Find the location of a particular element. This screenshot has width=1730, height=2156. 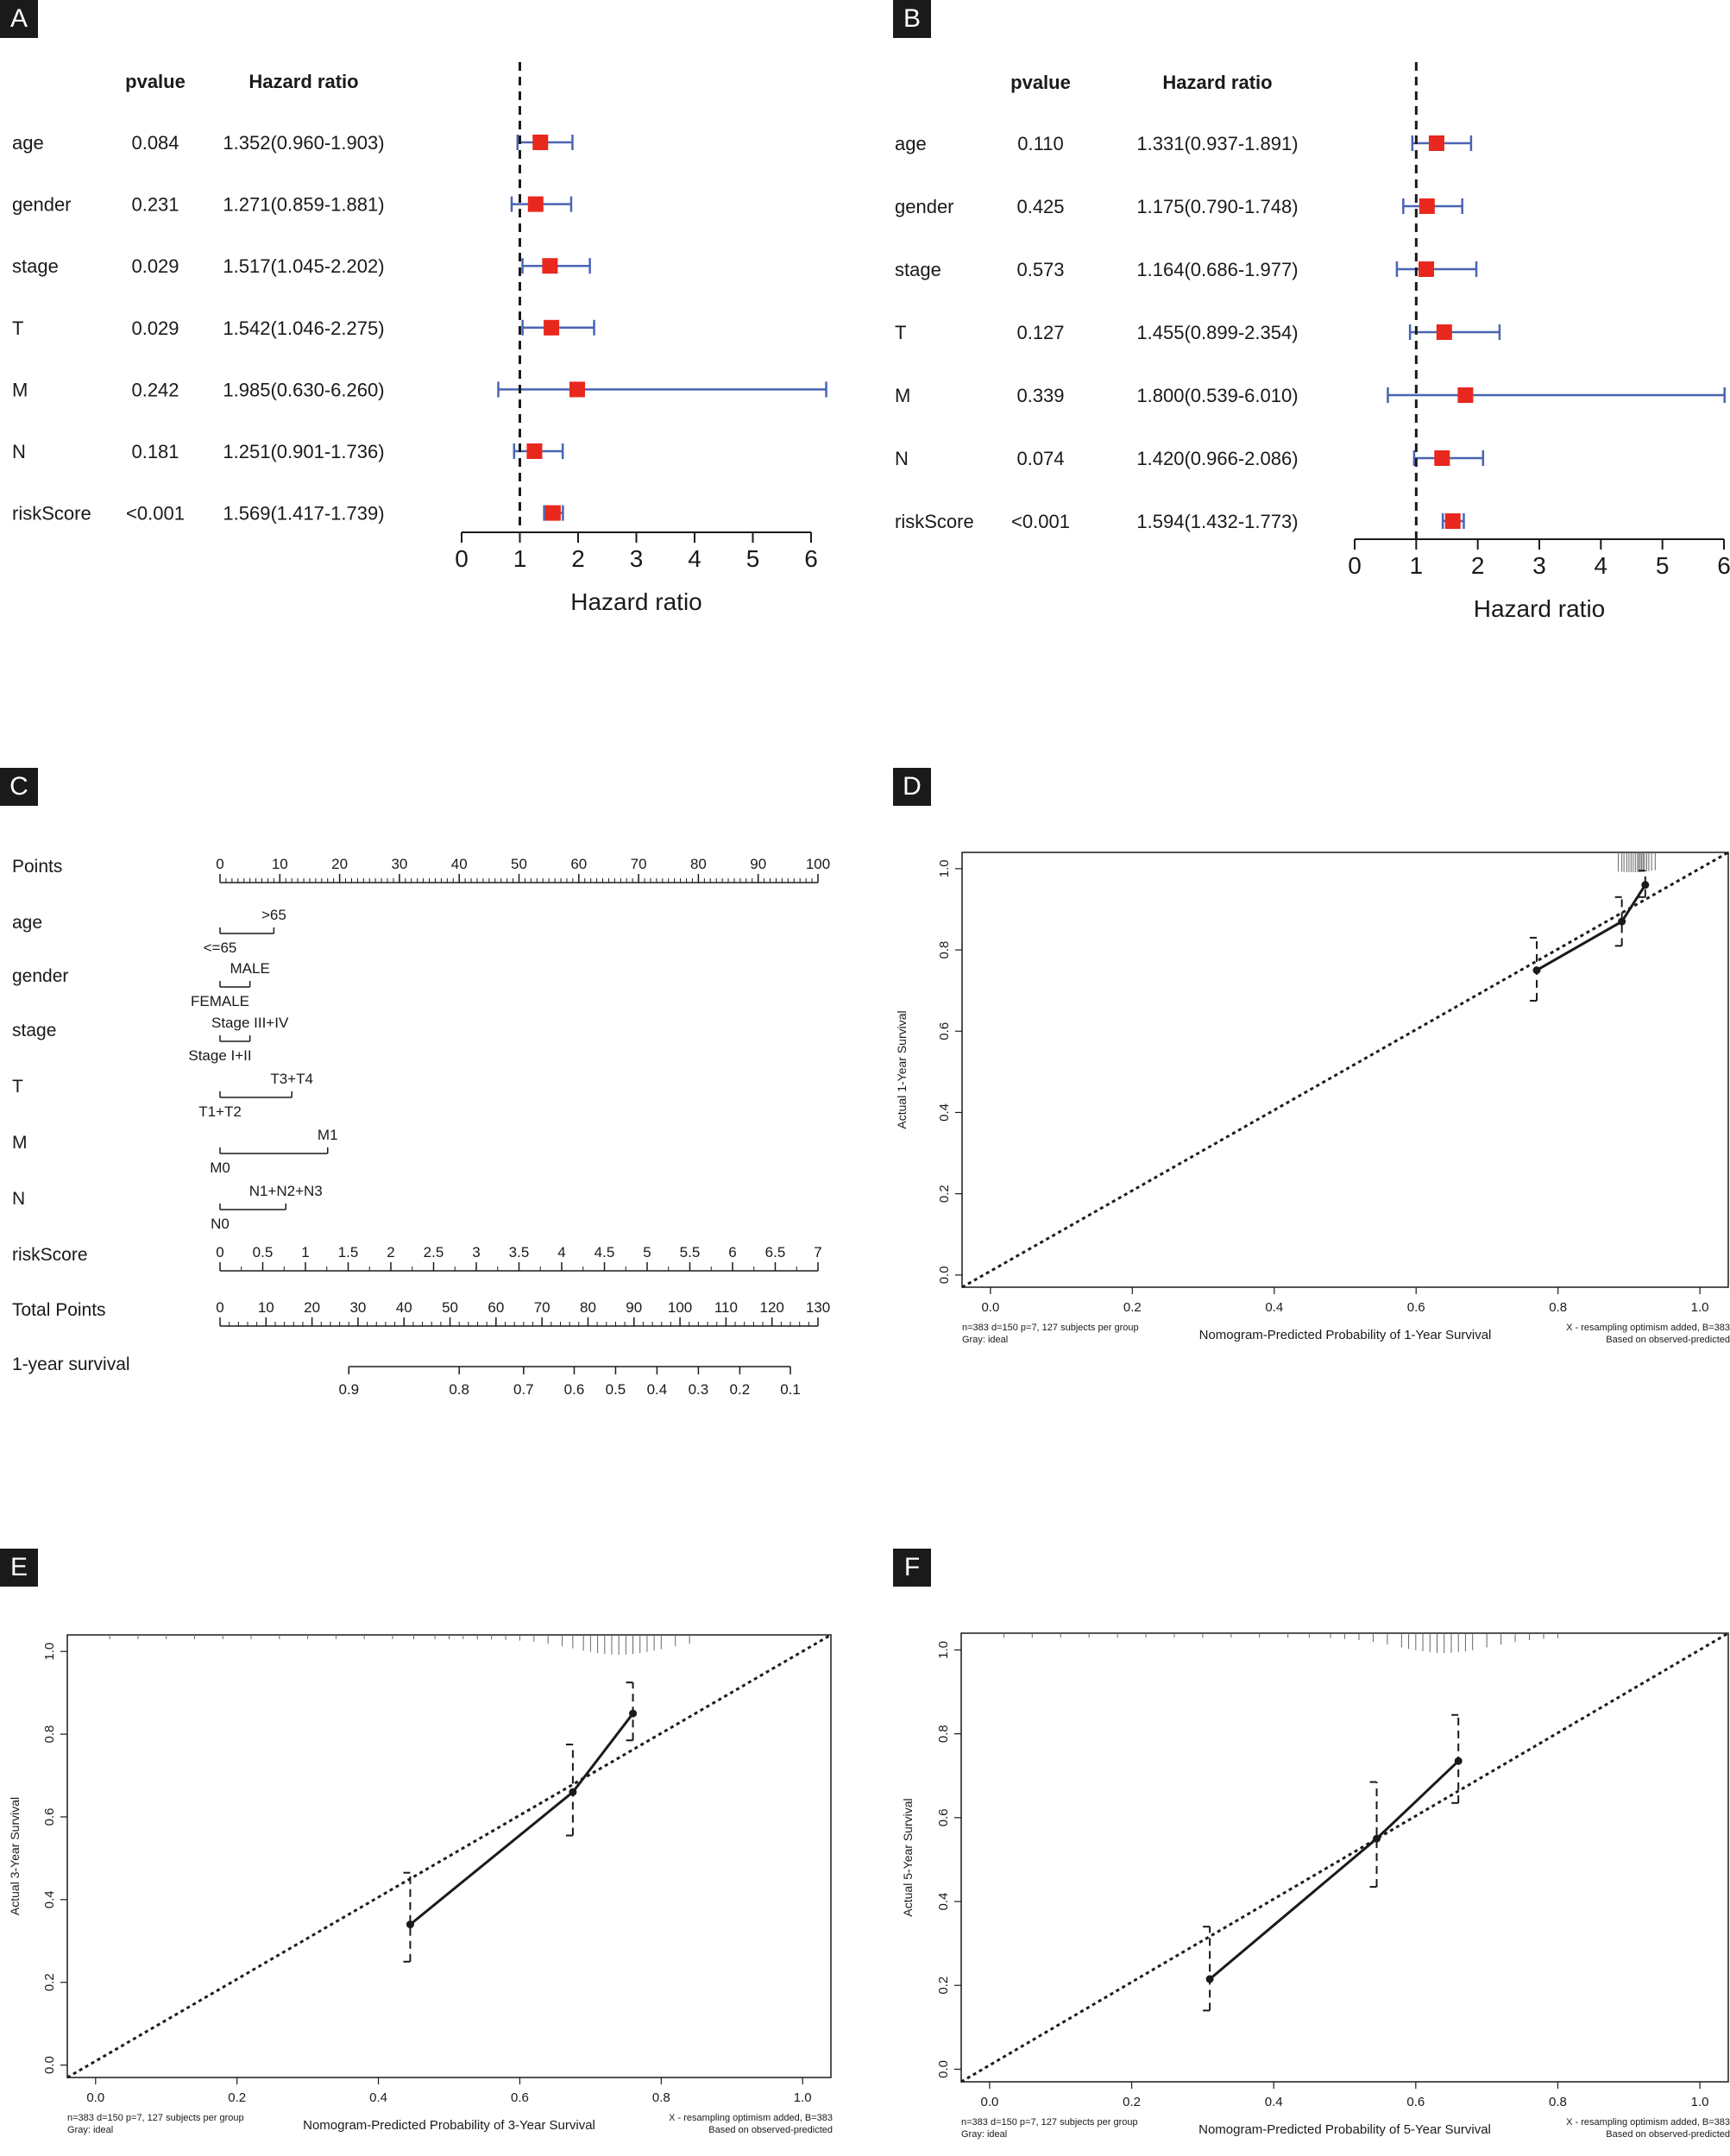

nomogram-row-label: 1-year survival is located at coordinates (71, 1364).